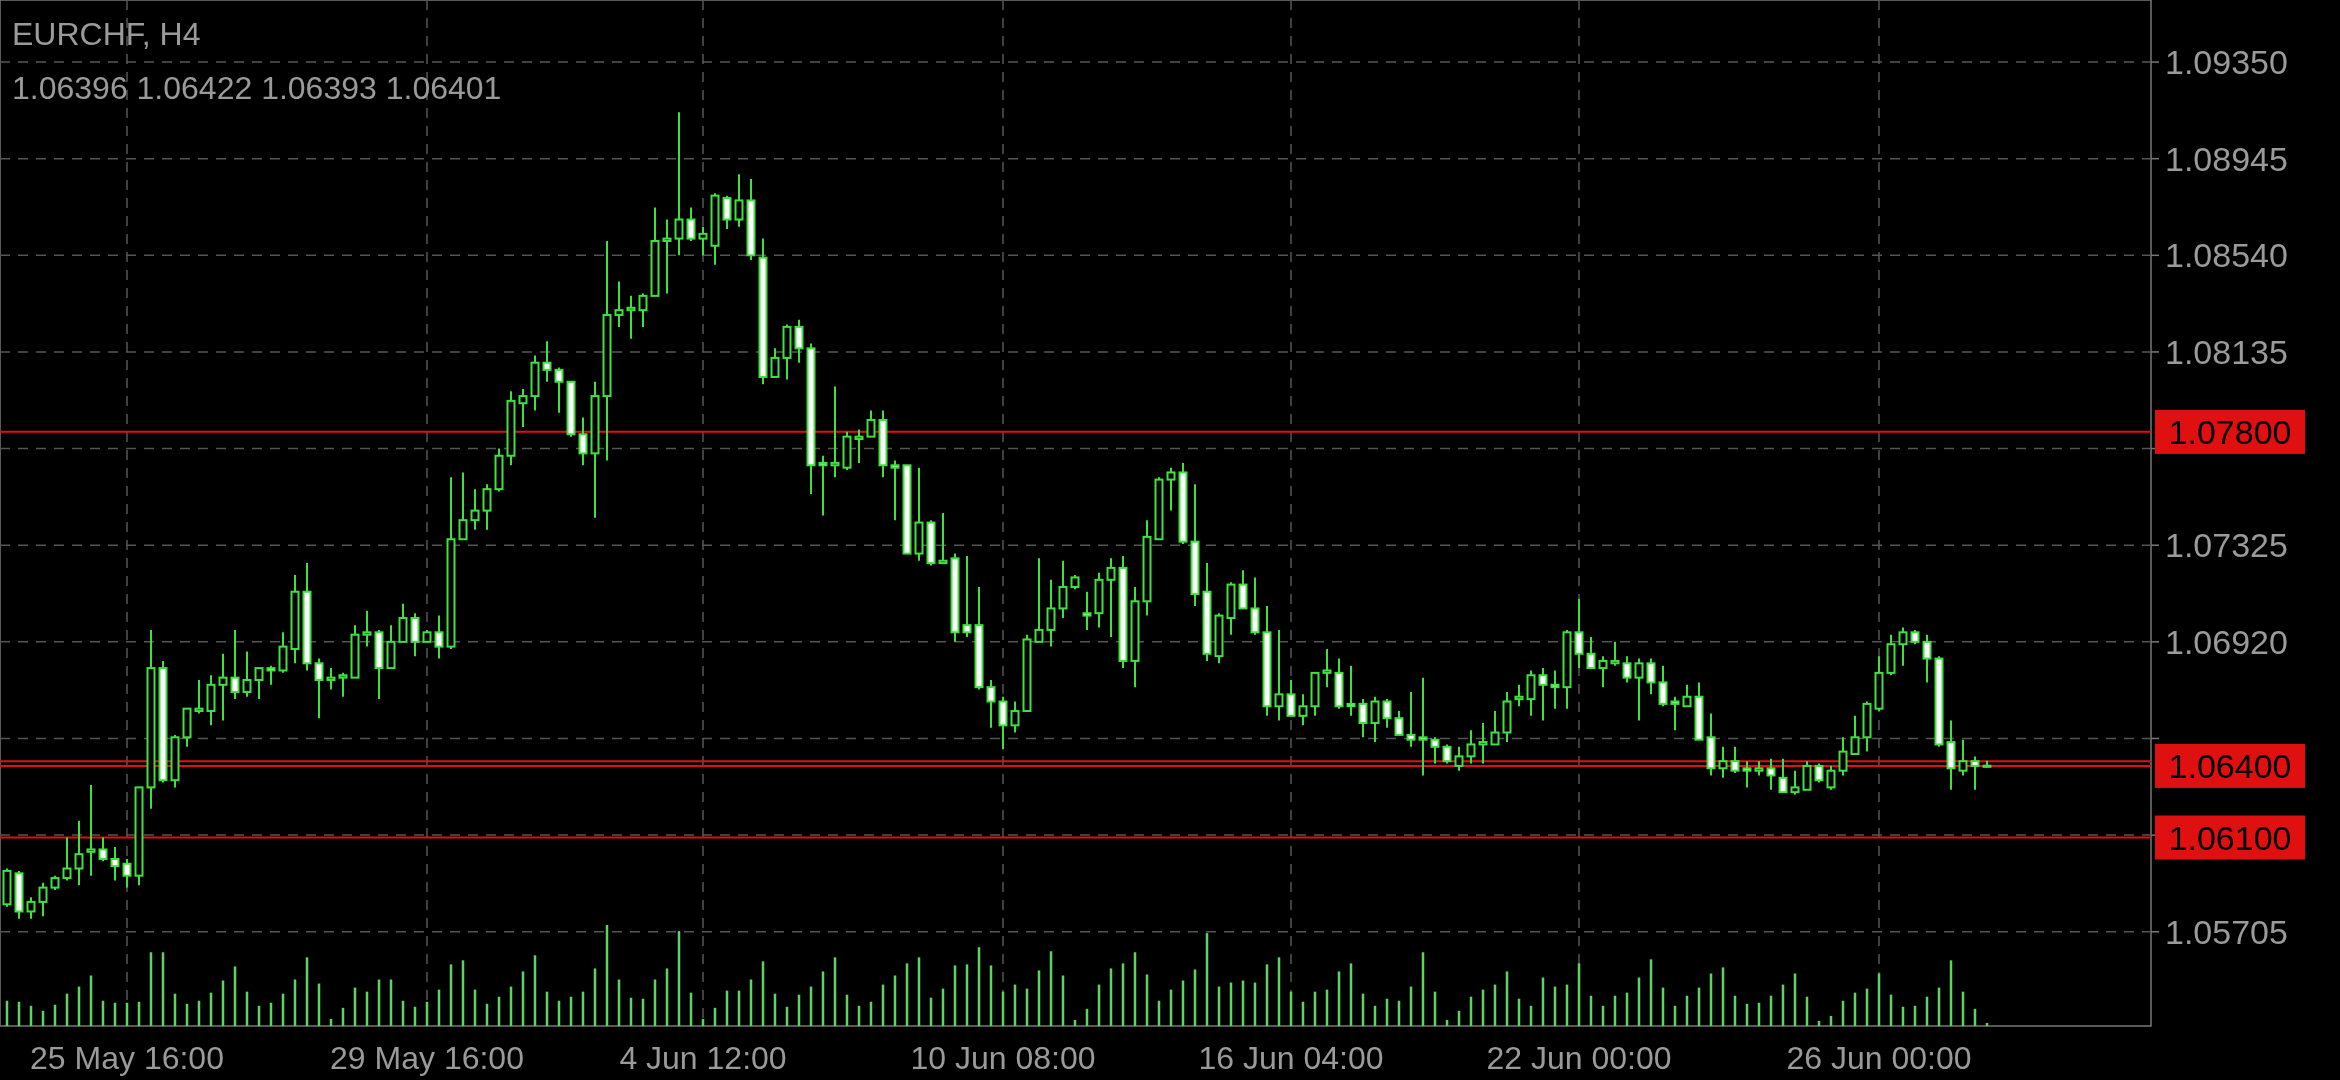 This screenshot has height=1080, width=2340. What do you see at coordinates (2226, 158) in the screenshot?
I see `y-tick-label: 1.08945` at bounding box center [2226, 158].